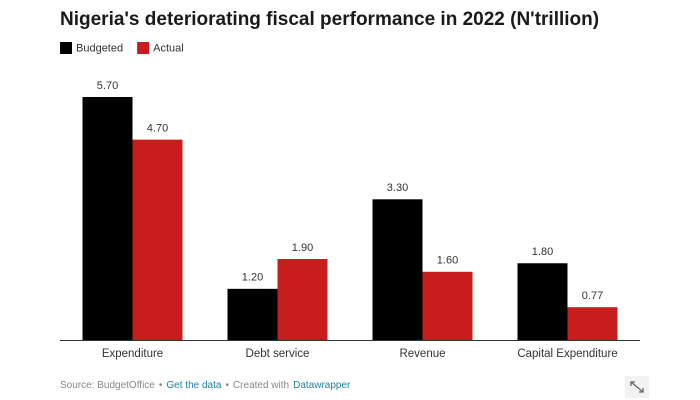 Image resolution: width=700 pixels, height=400 pixels. Describe the element at coordinates (252, 278) in the screenshot. I see `value-label: 1.20` at that location.